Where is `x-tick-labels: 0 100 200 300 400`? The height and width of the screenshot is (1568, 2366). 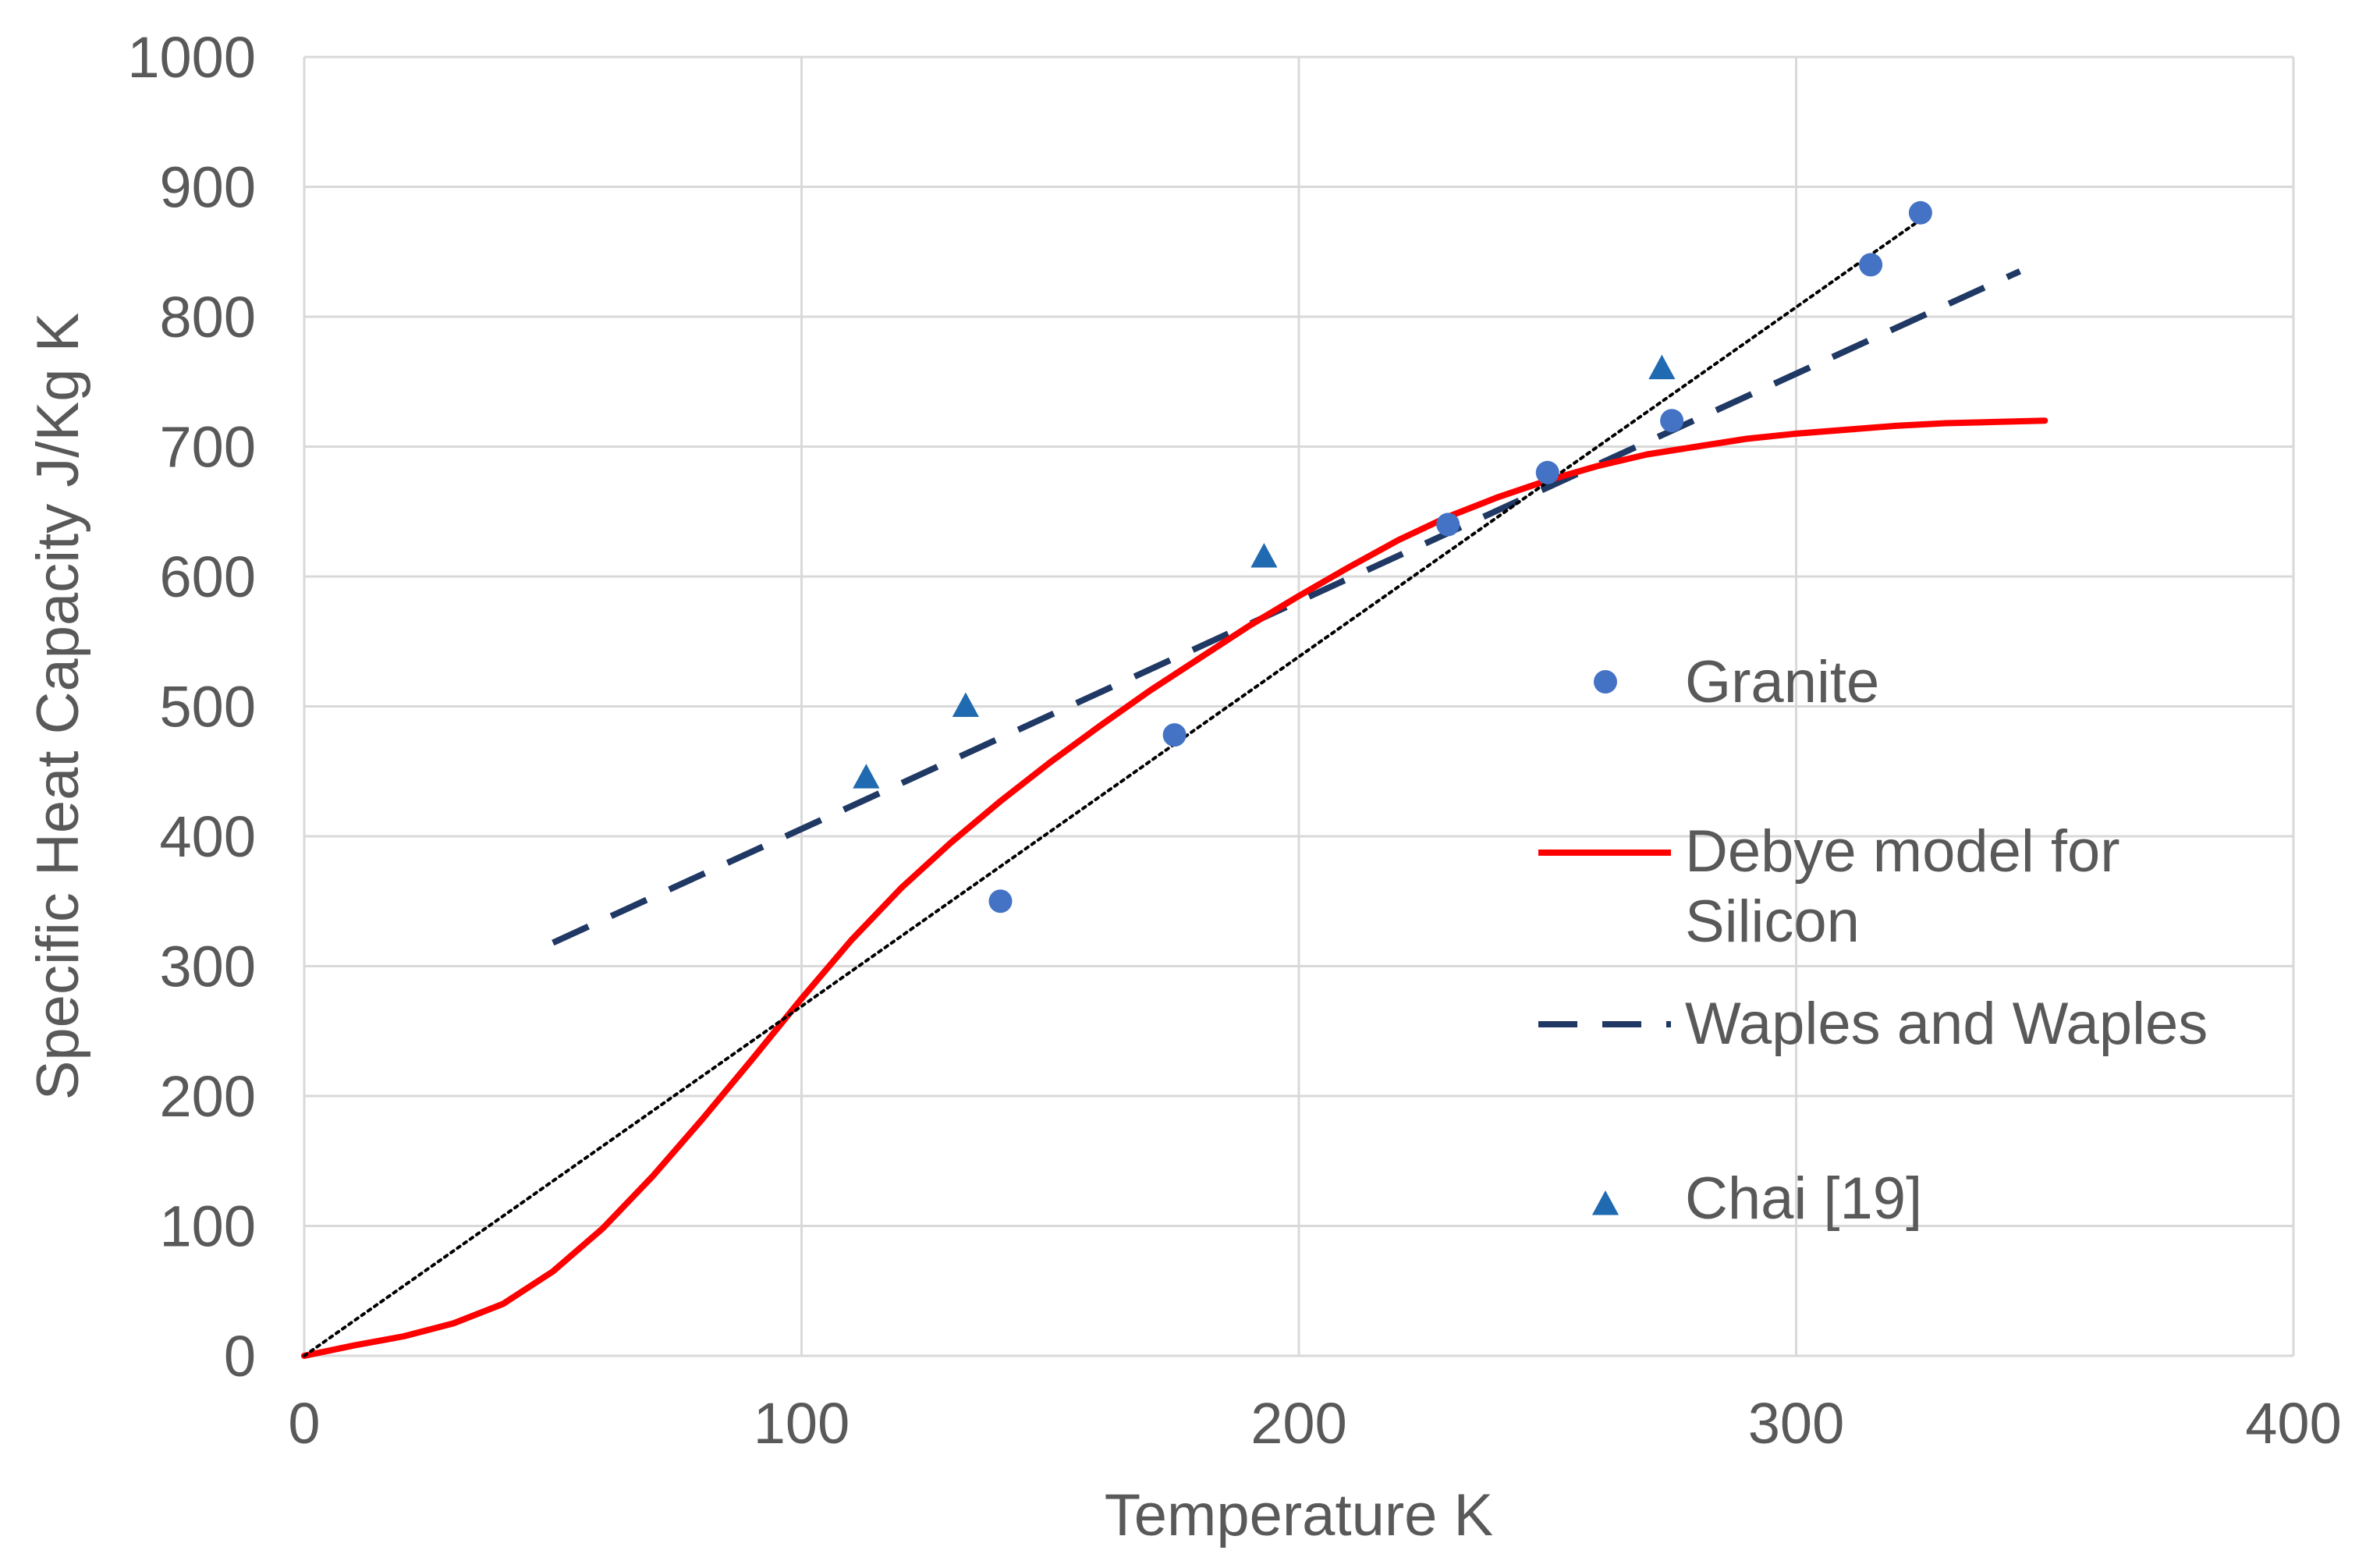
x-tick-labels: 0 100 200 300 400 is located at coordinates (1315, 1423).